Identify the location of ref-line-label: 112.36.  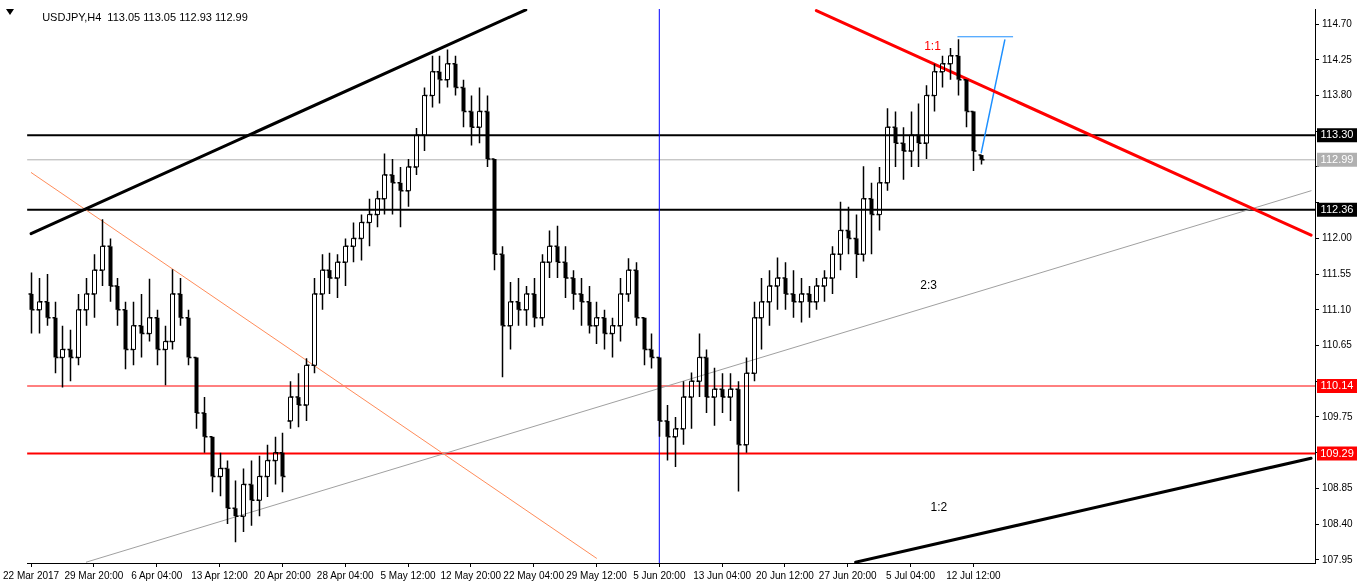
(1337, 208).